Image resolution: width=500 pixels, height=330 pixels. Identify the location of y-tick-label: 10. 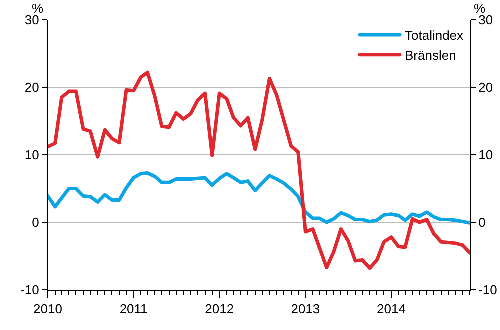
(32, 155).